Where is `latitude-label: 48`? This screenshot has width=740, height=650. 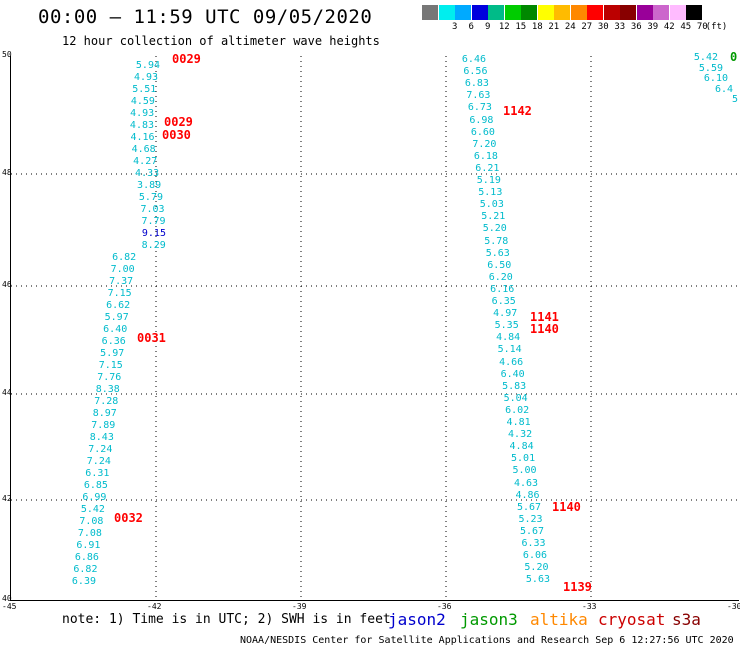 latitude-label: 48 is located at coordinates (7, 172).